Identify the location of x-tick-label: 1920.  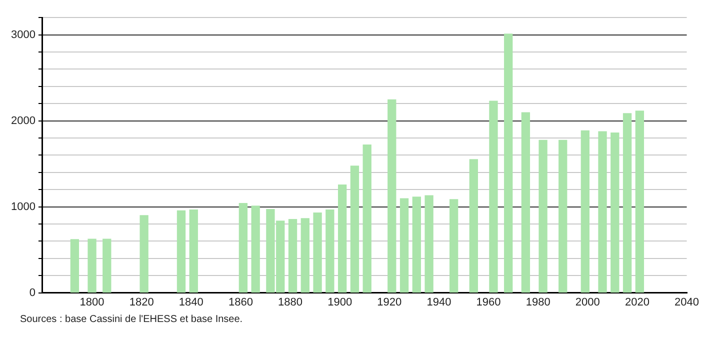
(389, 302).